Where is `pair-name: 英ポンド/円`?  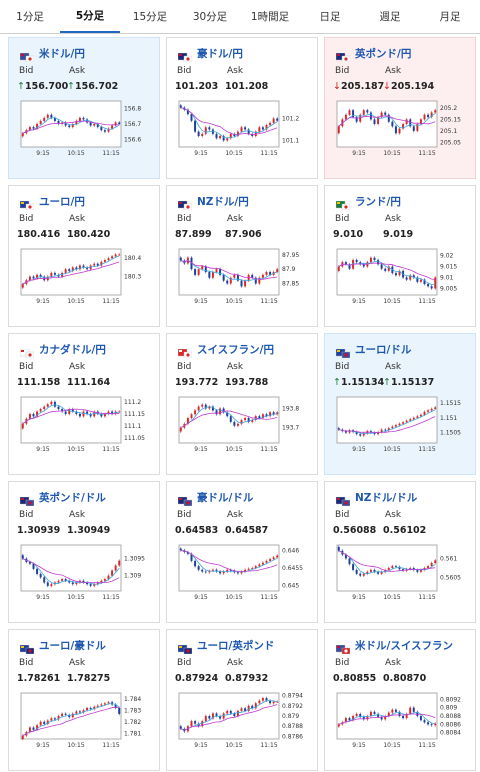 pair-name: 英ポンド/円 is located at coordinates (383, 54).